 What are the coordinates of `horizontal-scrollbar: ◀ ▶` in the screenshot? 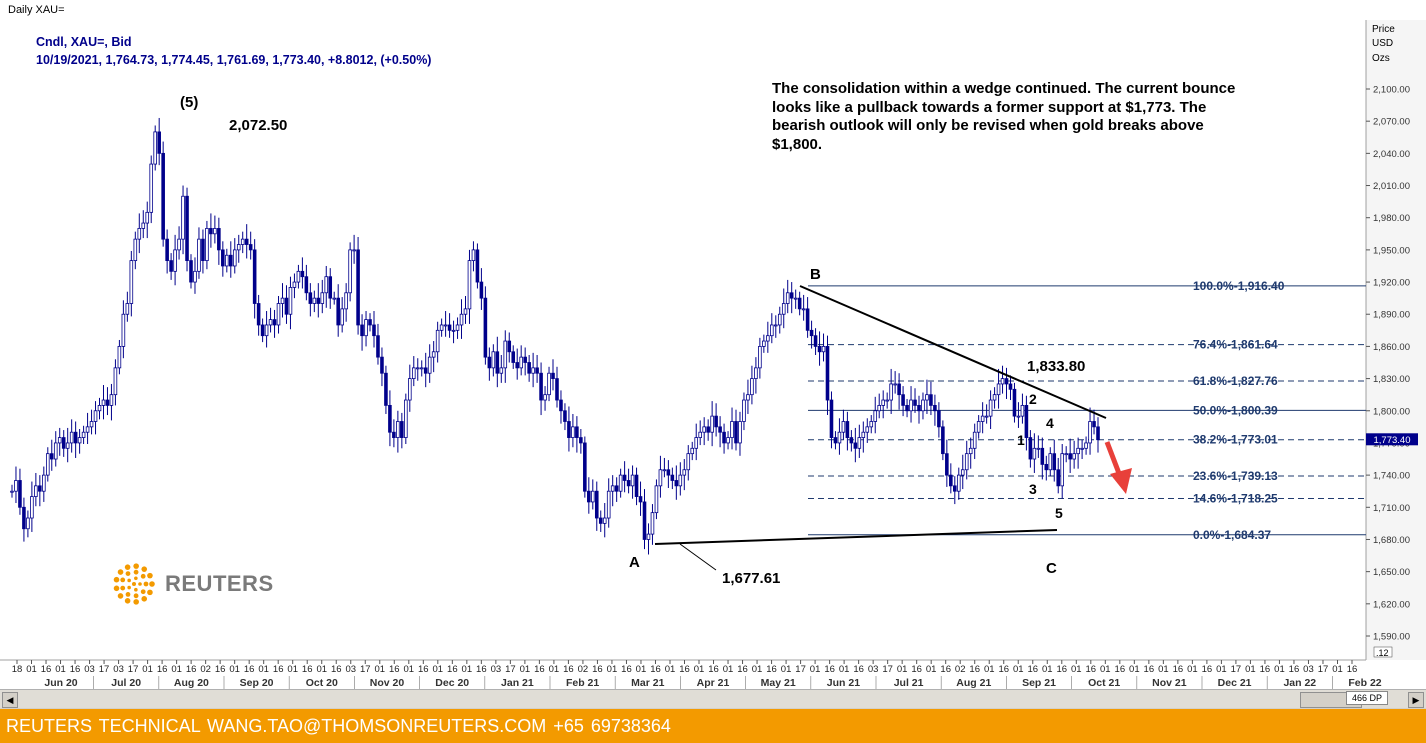 It's located at (713, 698).